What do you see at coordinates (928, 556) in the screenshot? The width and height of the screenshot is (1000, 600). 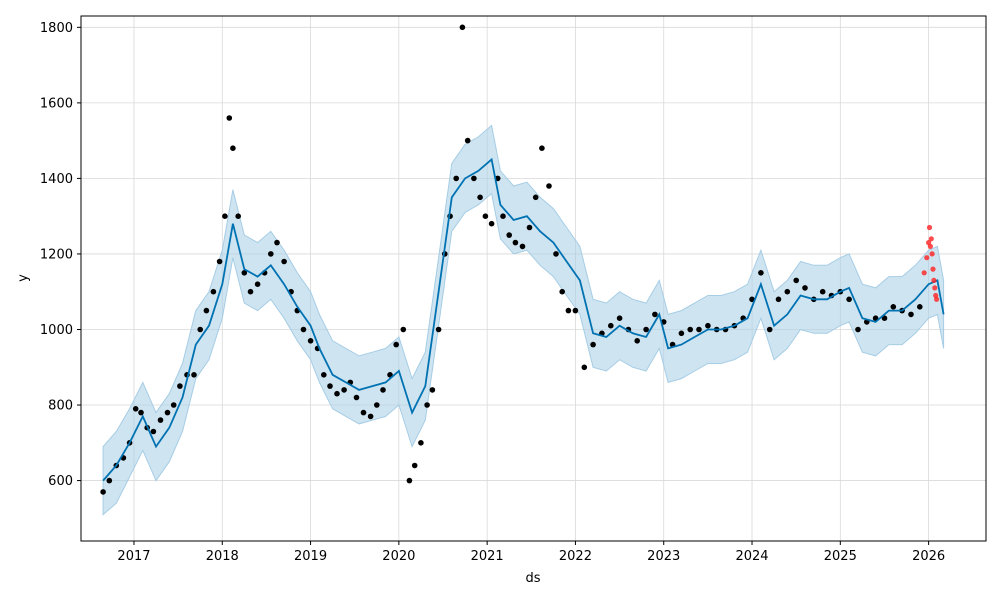 I see `x-tick-label: 2026` at bounding box center [928, 556].